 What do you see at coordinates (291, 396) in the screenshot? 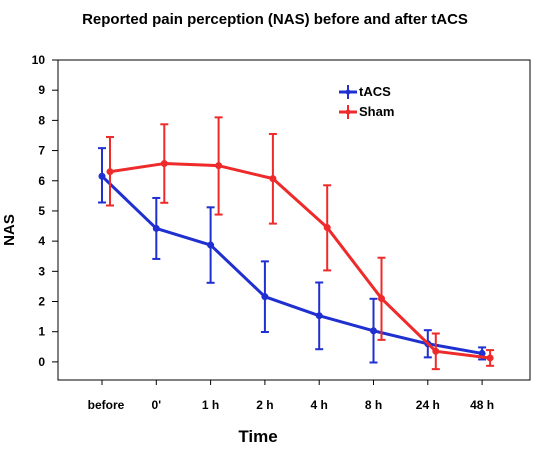
I see `x-axis: before 0' 1 h 2 h 4 h 8 h 24 h 48 h` at bounding box center [291, 396].